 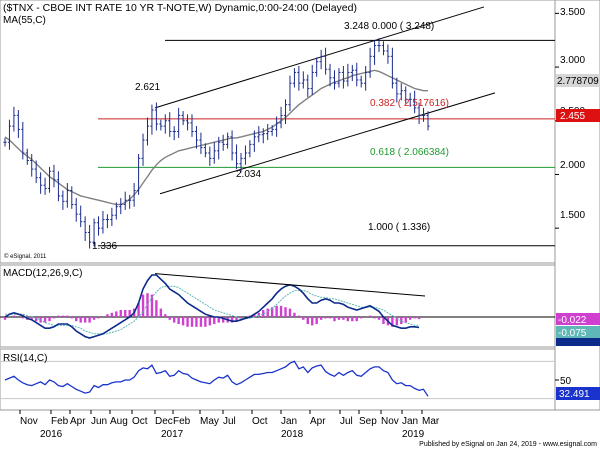 What do you see at coordinates (572, 165) in the screenshot?
I see `y-tick-2000: 2.000` at bounding box center [572, 165].